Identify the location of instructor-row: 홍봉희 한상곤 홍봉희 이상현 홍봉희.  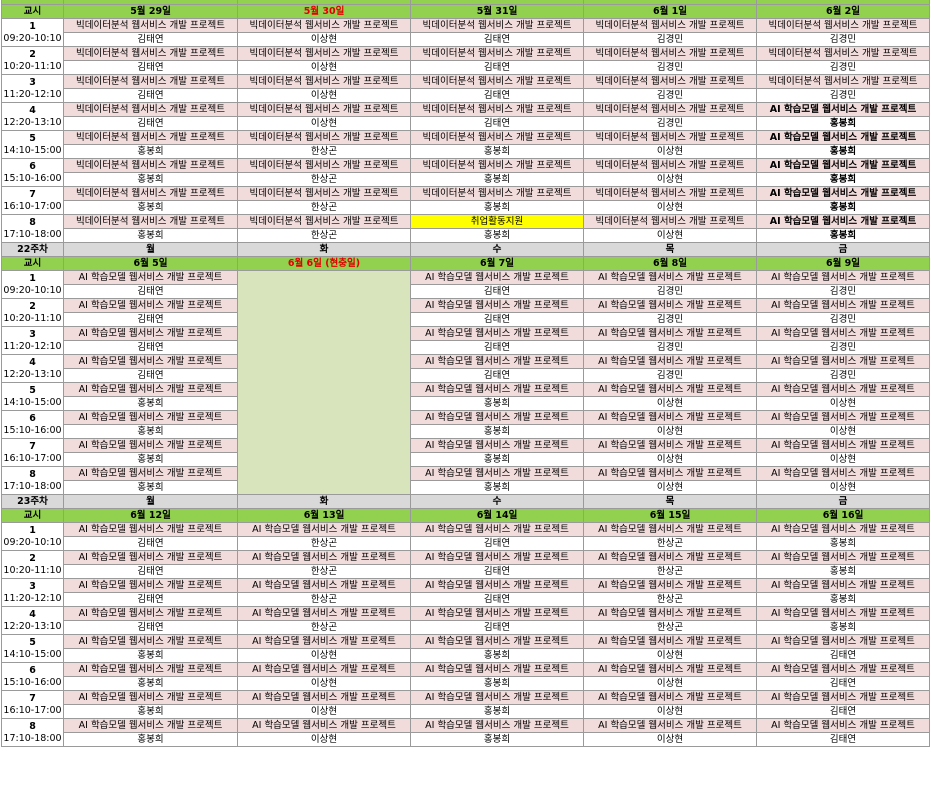
(466, 179).